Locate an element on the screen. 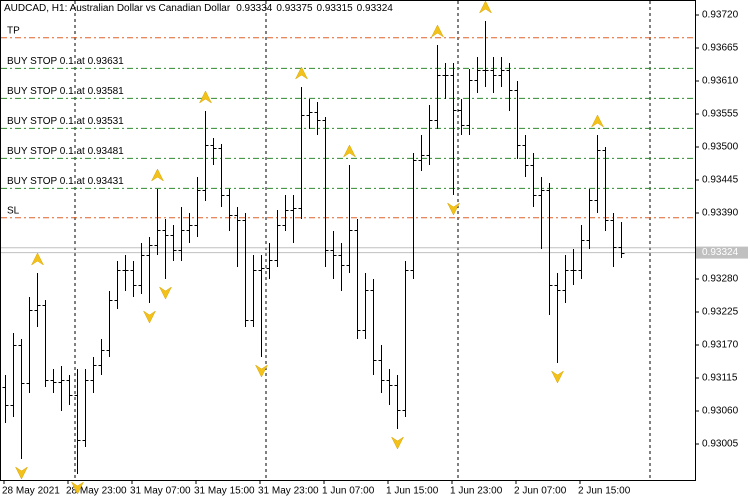  y-tick-label: 0.93170 is located at coordinates (720, 345).